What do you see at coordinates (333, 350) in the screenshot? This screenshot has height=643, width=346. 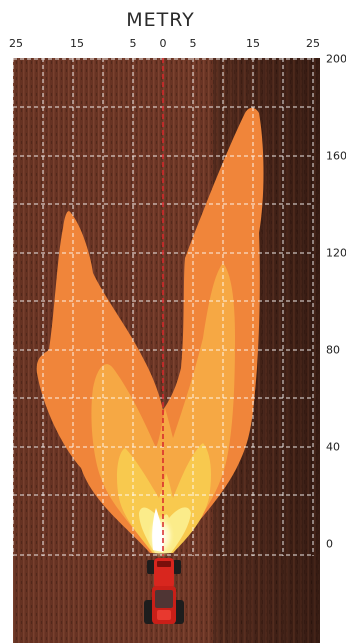 I see `y-tick-label: 80` at bounding box center [333, 350].